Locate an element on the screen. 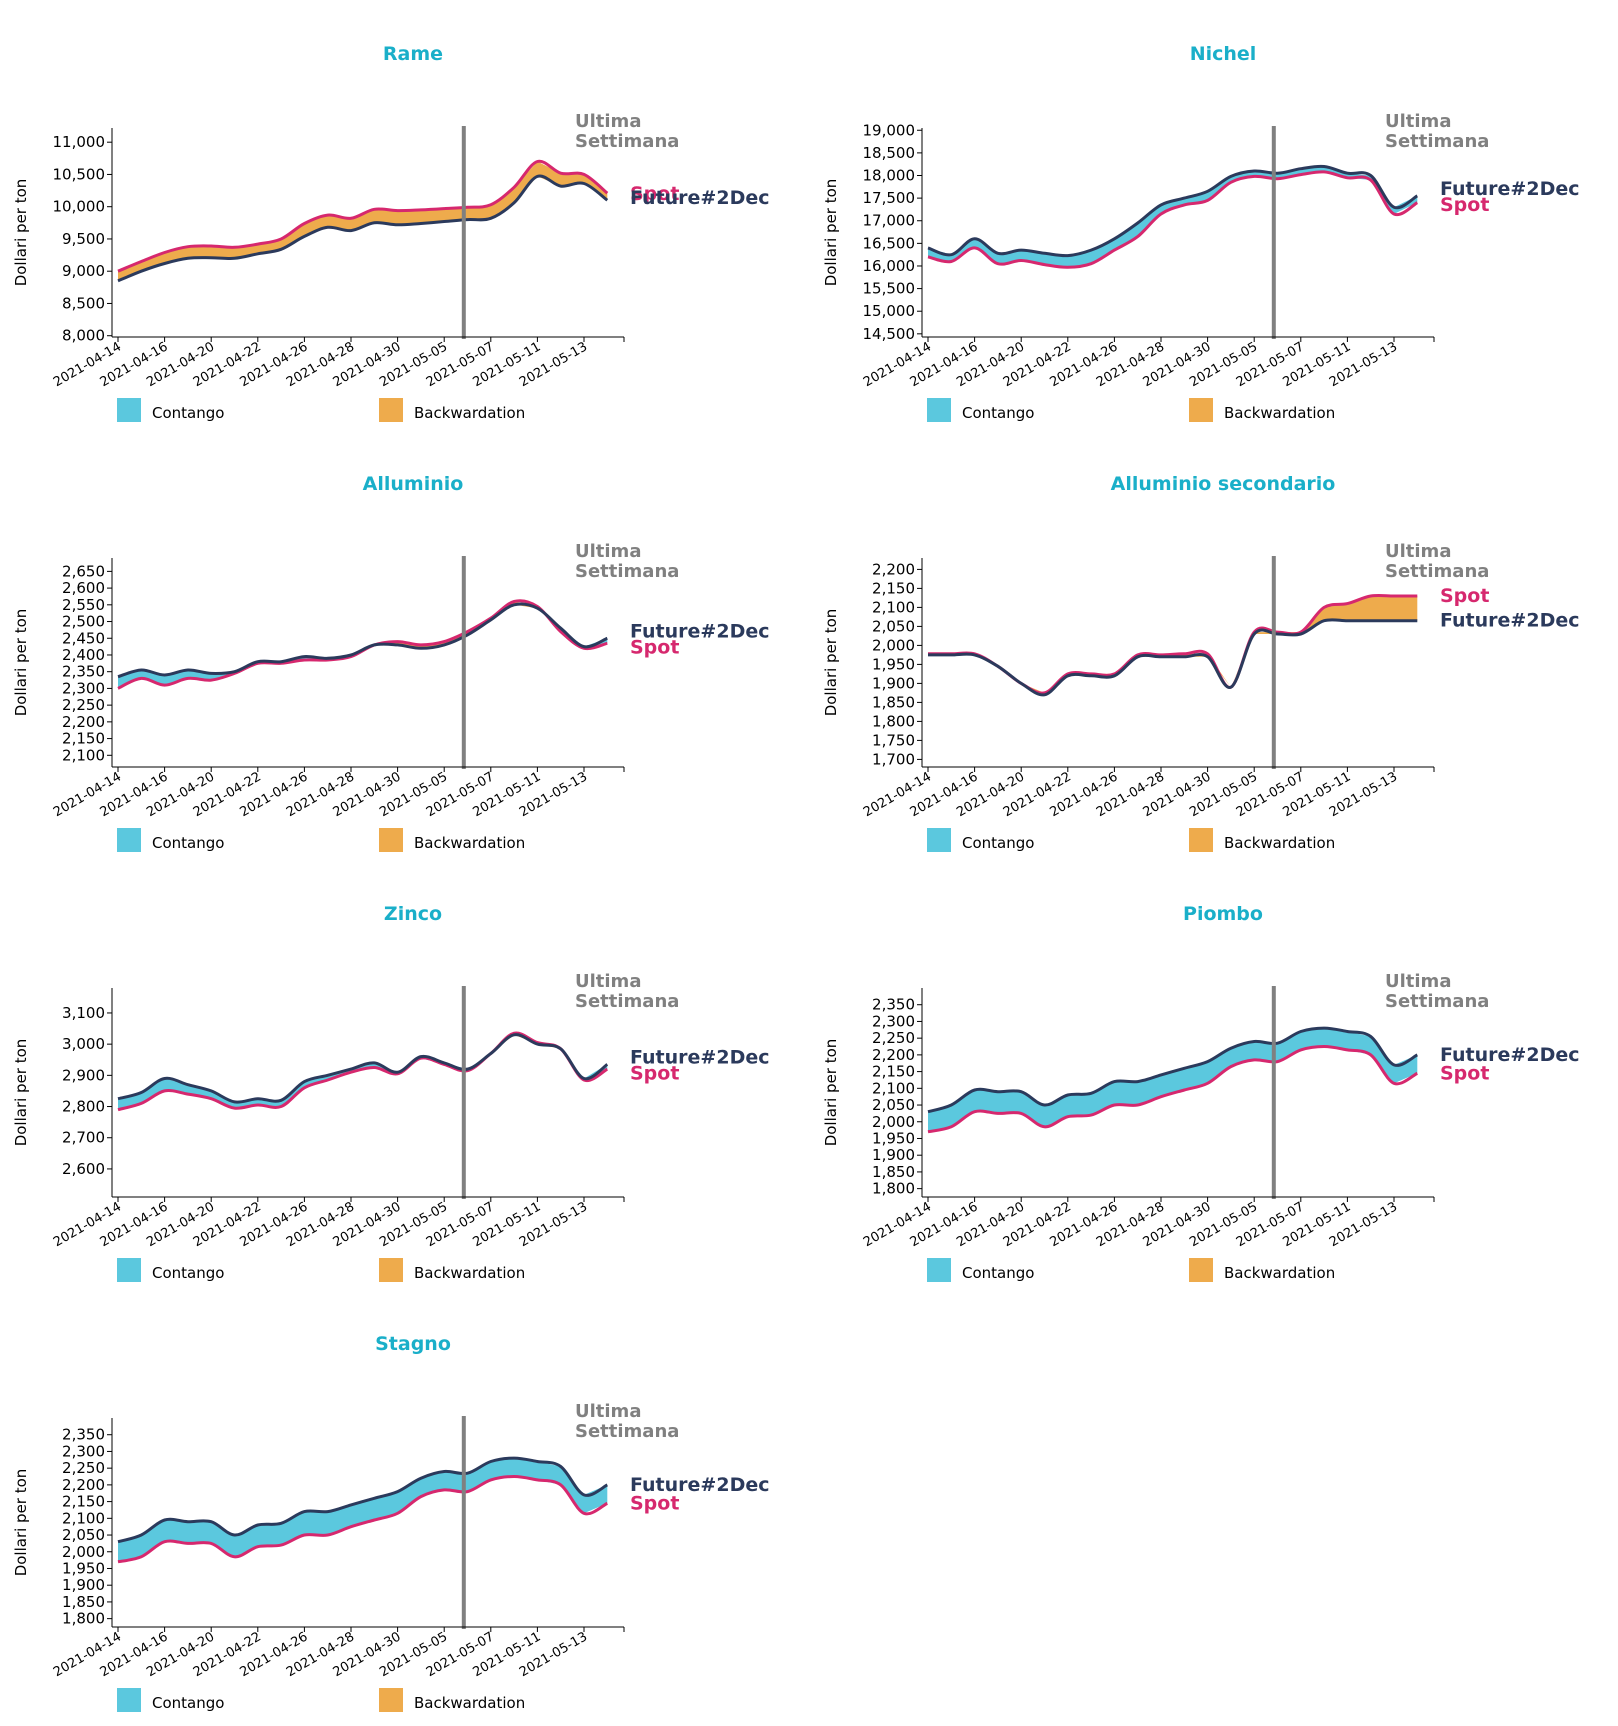 This screenshot has height=1726, width=1618. y-tick-label: 18,000 is located at coordinates (889, 176).